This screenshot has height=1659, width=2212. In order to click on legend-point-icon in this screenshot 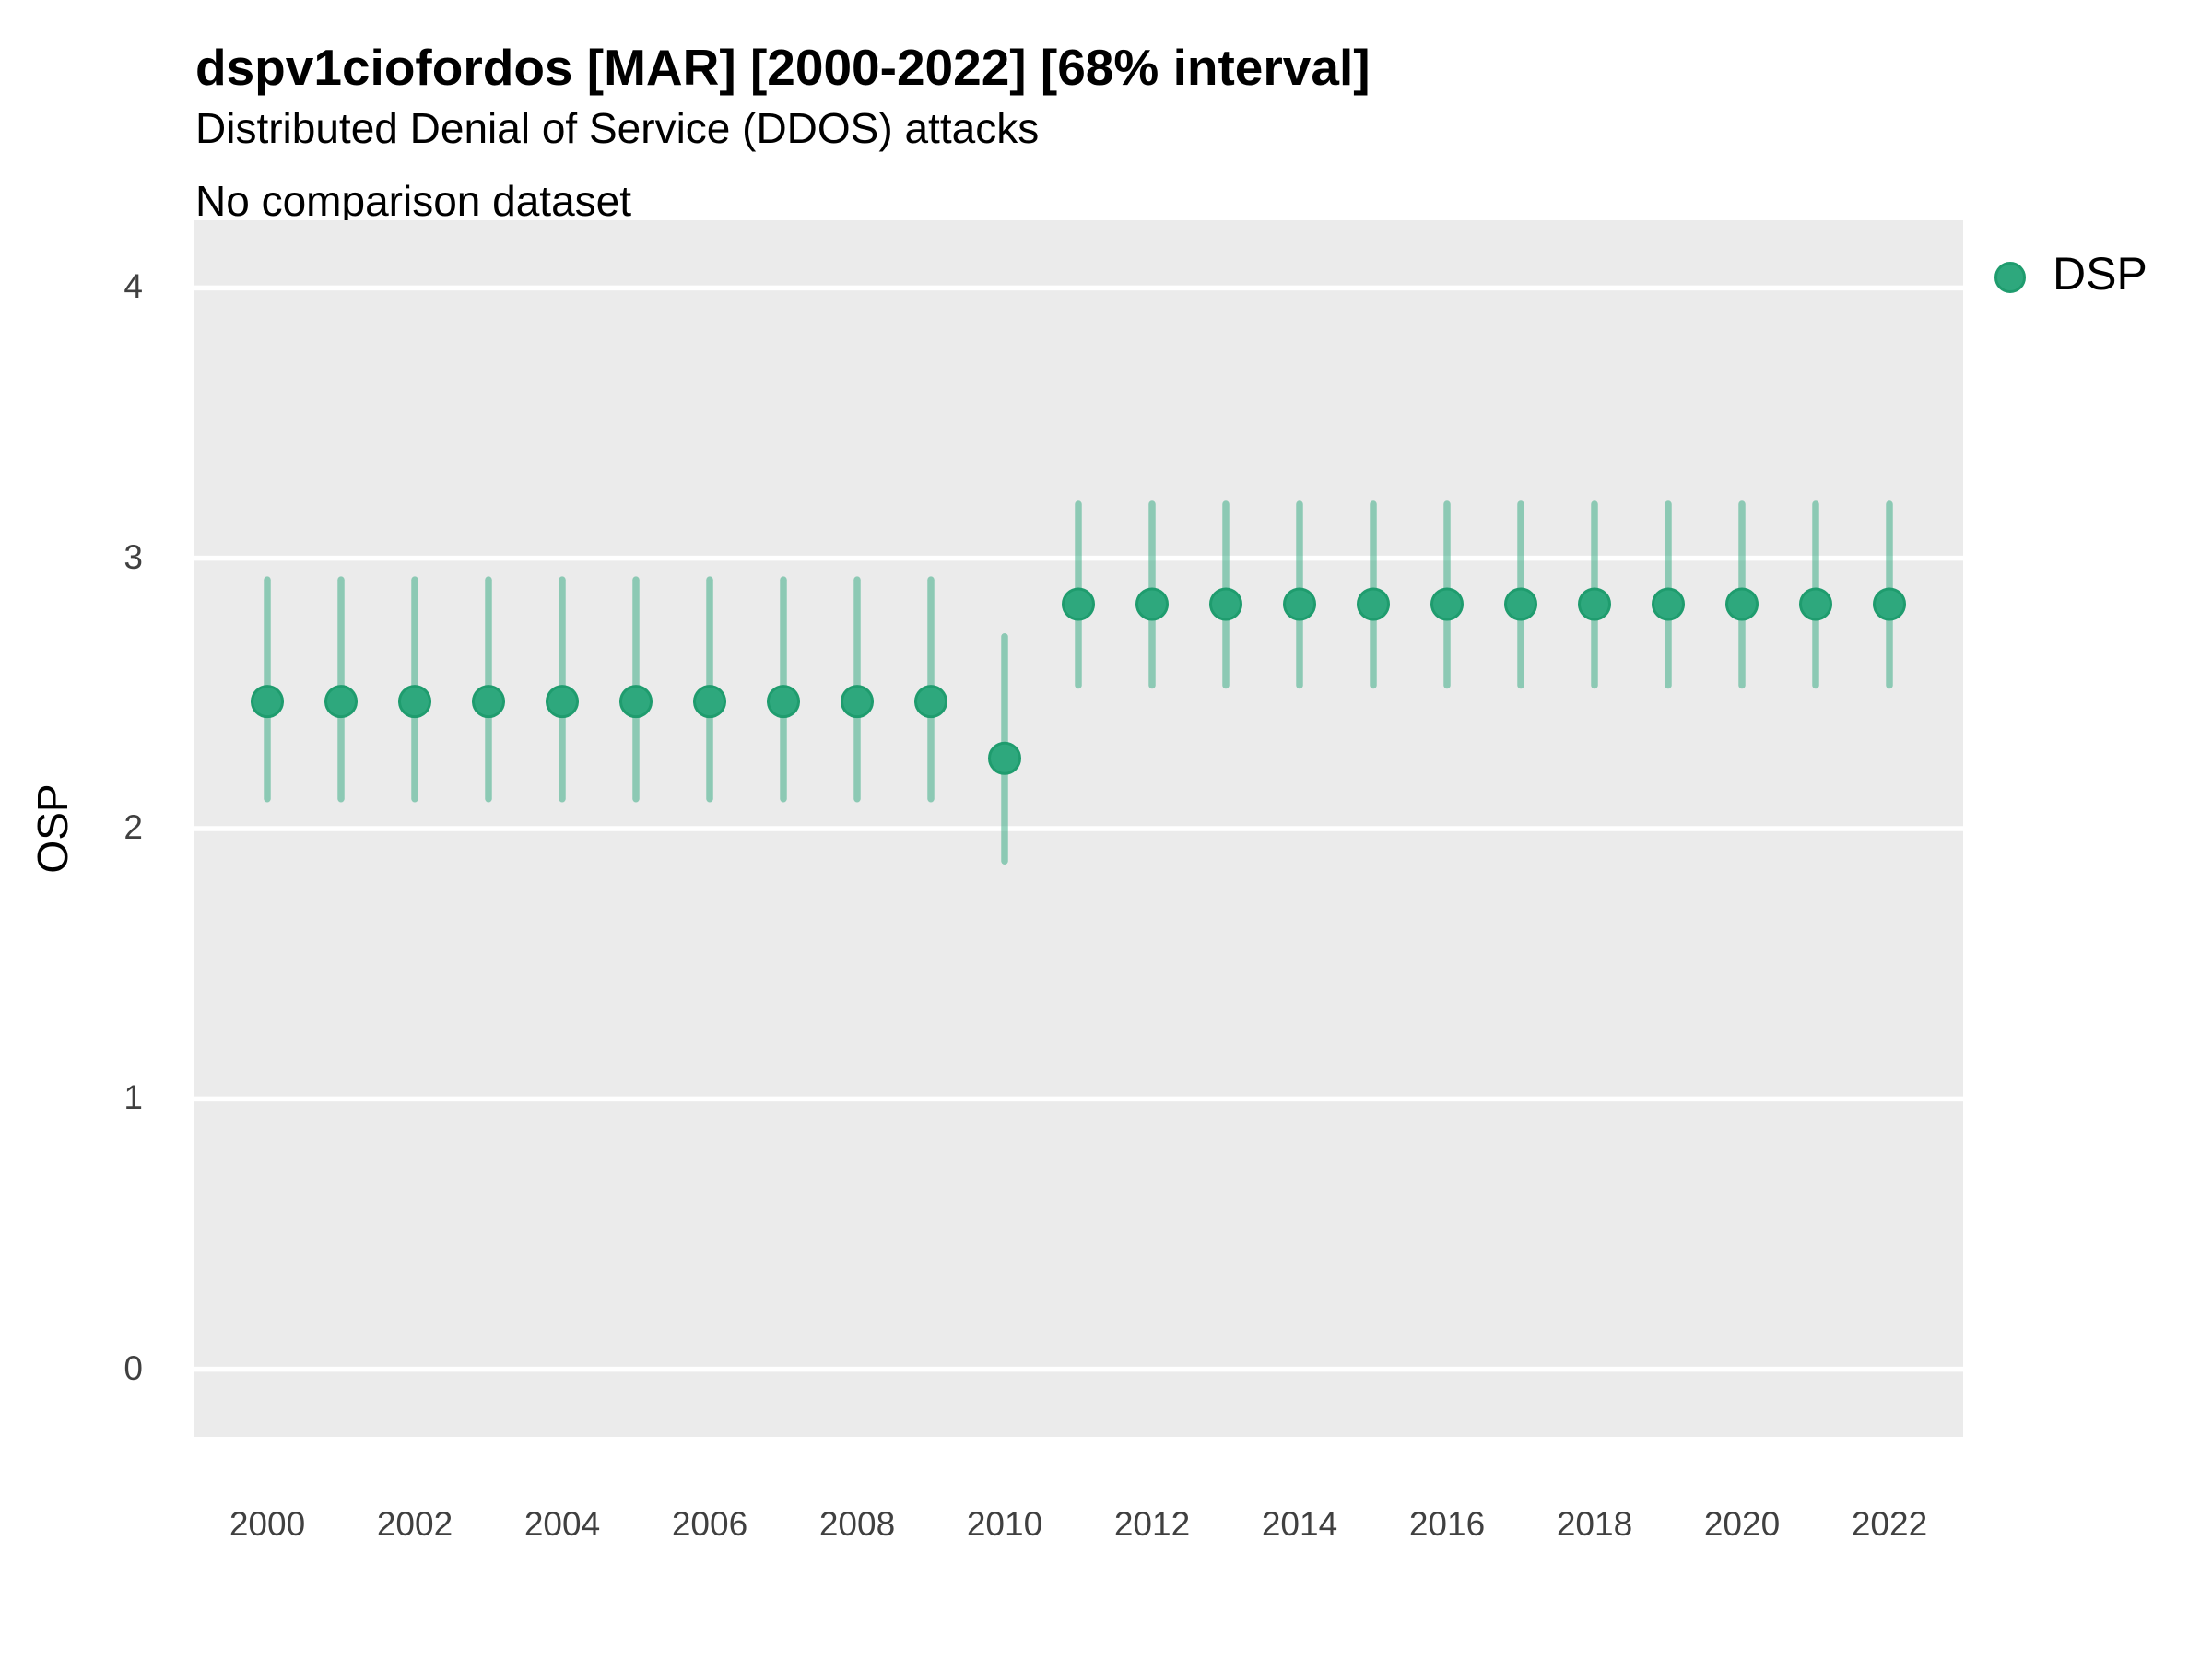, I will do `click(2010, 277)`.